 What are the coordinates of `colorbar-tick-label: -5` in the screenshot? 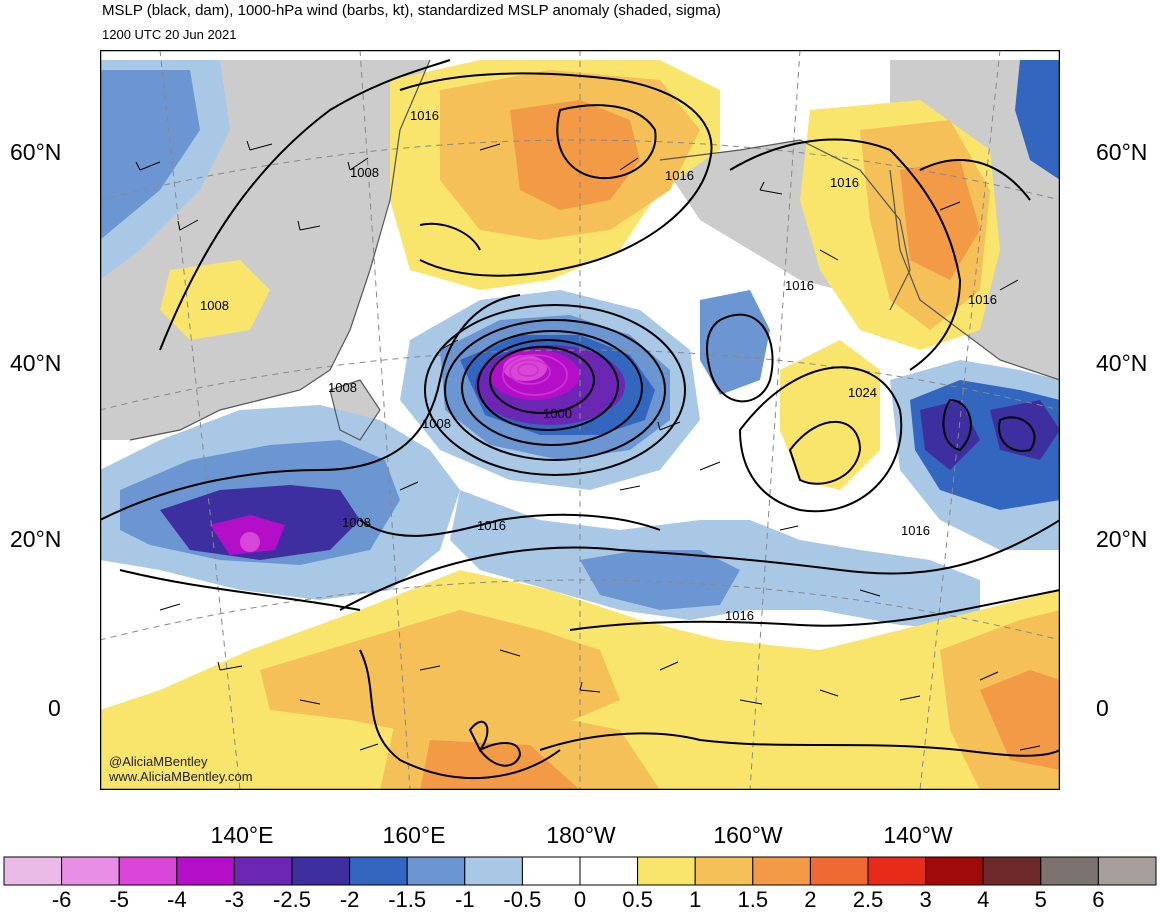 It's located at (119, 899).